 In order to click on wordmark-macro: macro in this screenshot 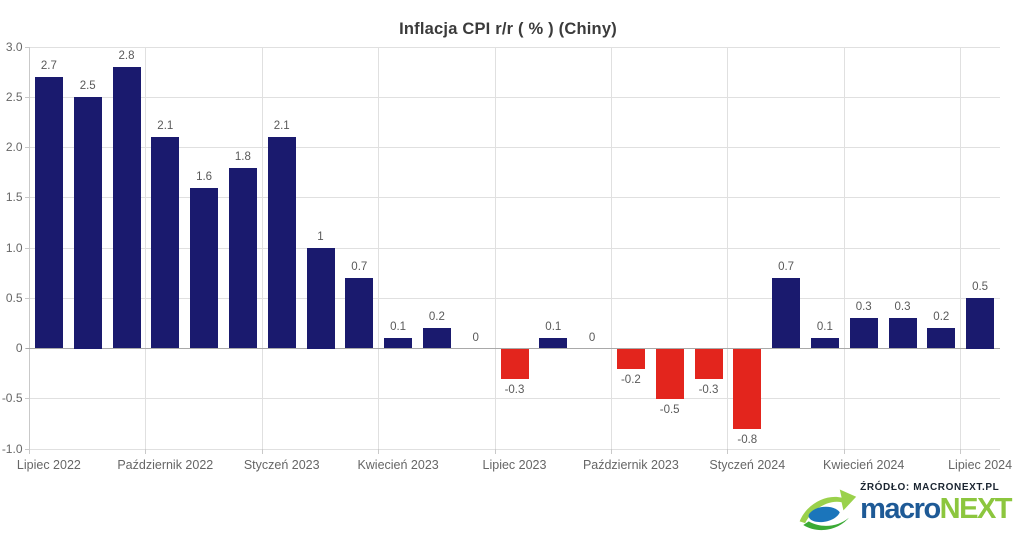, I will do `click(900, 509)`.